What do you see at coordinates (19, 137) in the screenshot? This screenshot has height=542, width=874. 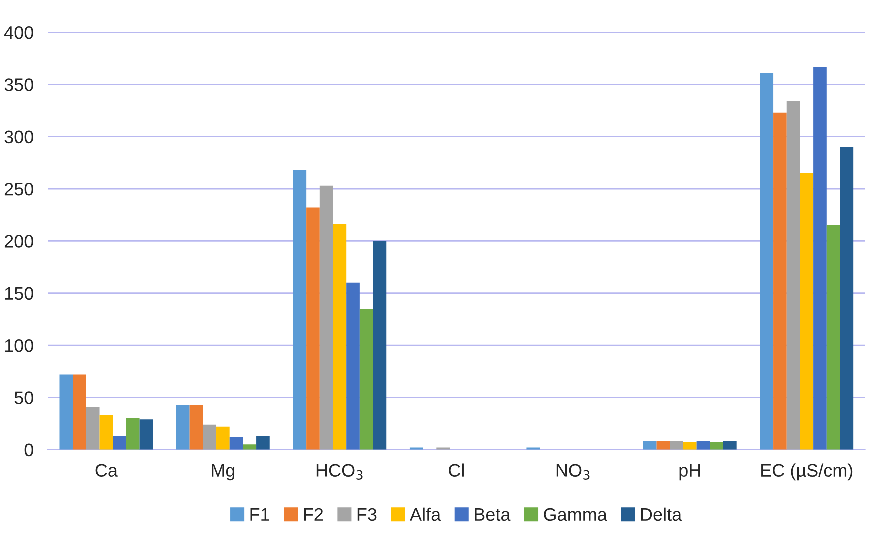 I see `y-tick-label: 300` at bounding box center [19, 137].